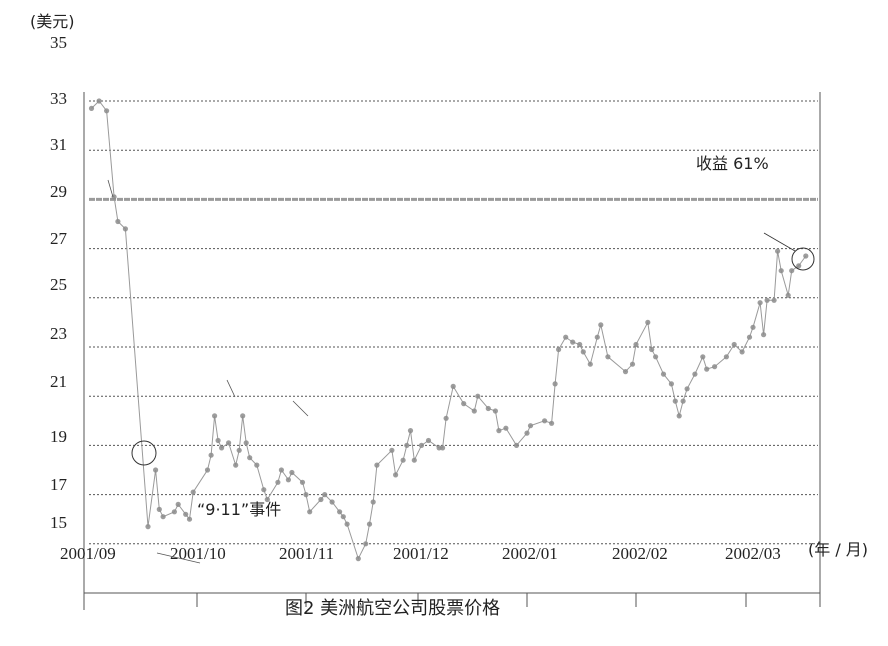 The width and height of the screenshot is (888, 646). Describe the element at coordinates (58, 42) in the screenshot. I see `y-tick-label: 35` at that location.